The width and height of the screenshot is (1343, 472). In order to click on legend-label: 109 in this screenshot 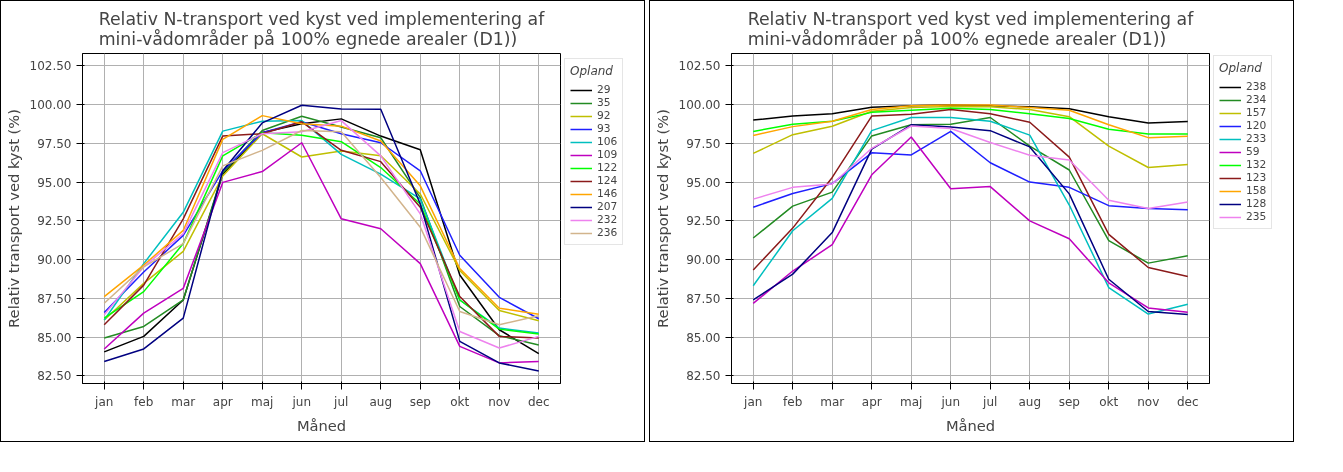, I will do `click(607, 154)`.